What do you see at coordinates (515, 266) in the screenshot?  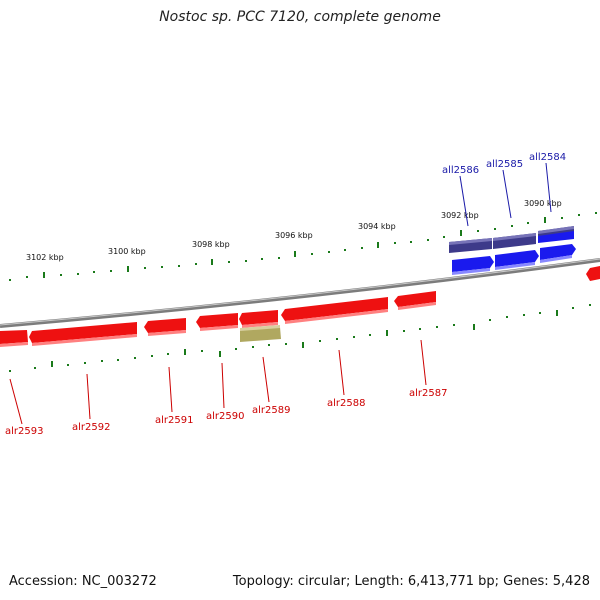 I see `gene-arrow-blue-2-shadow` at bounding box center [515, 266].